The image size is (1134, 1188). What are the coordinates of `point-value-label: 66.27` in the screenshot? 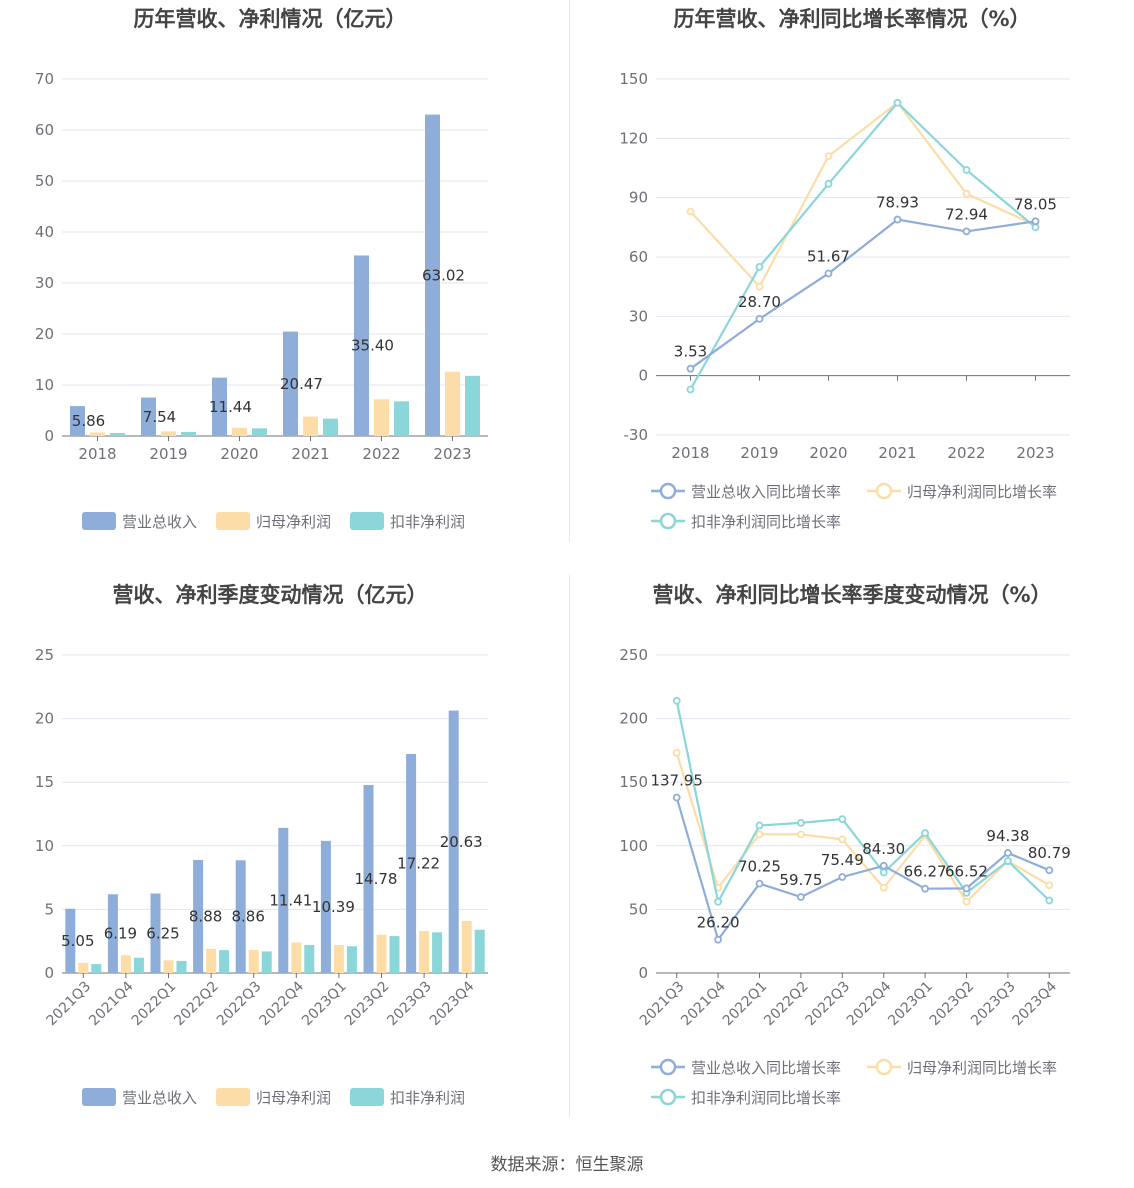 It's located at (925, 872).